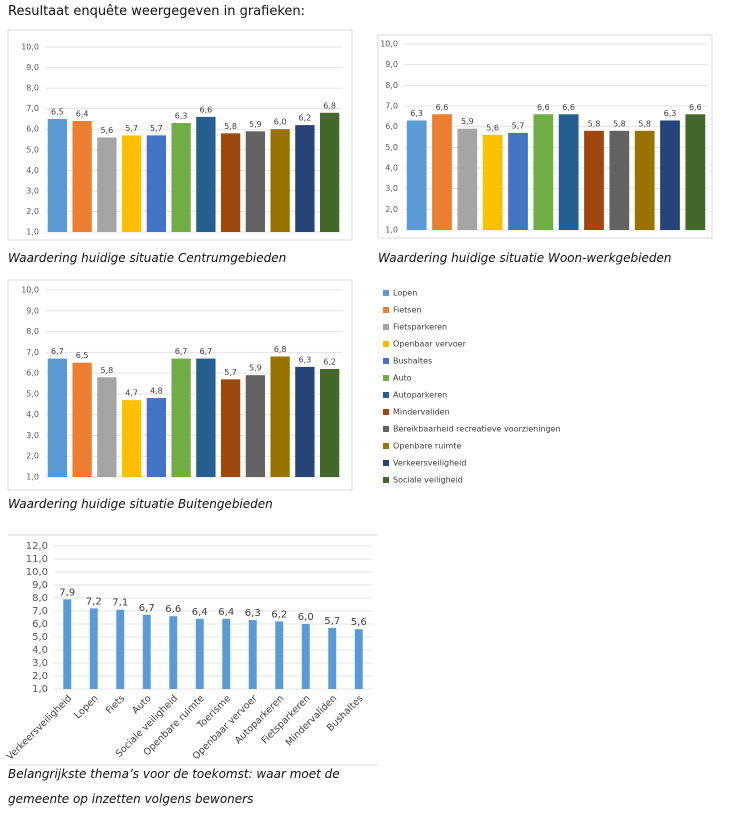  What do you see at coordinates (37, 572) in the screenshot?
I see `y-tick-label: 10,0` at bounding box center [37, 572].